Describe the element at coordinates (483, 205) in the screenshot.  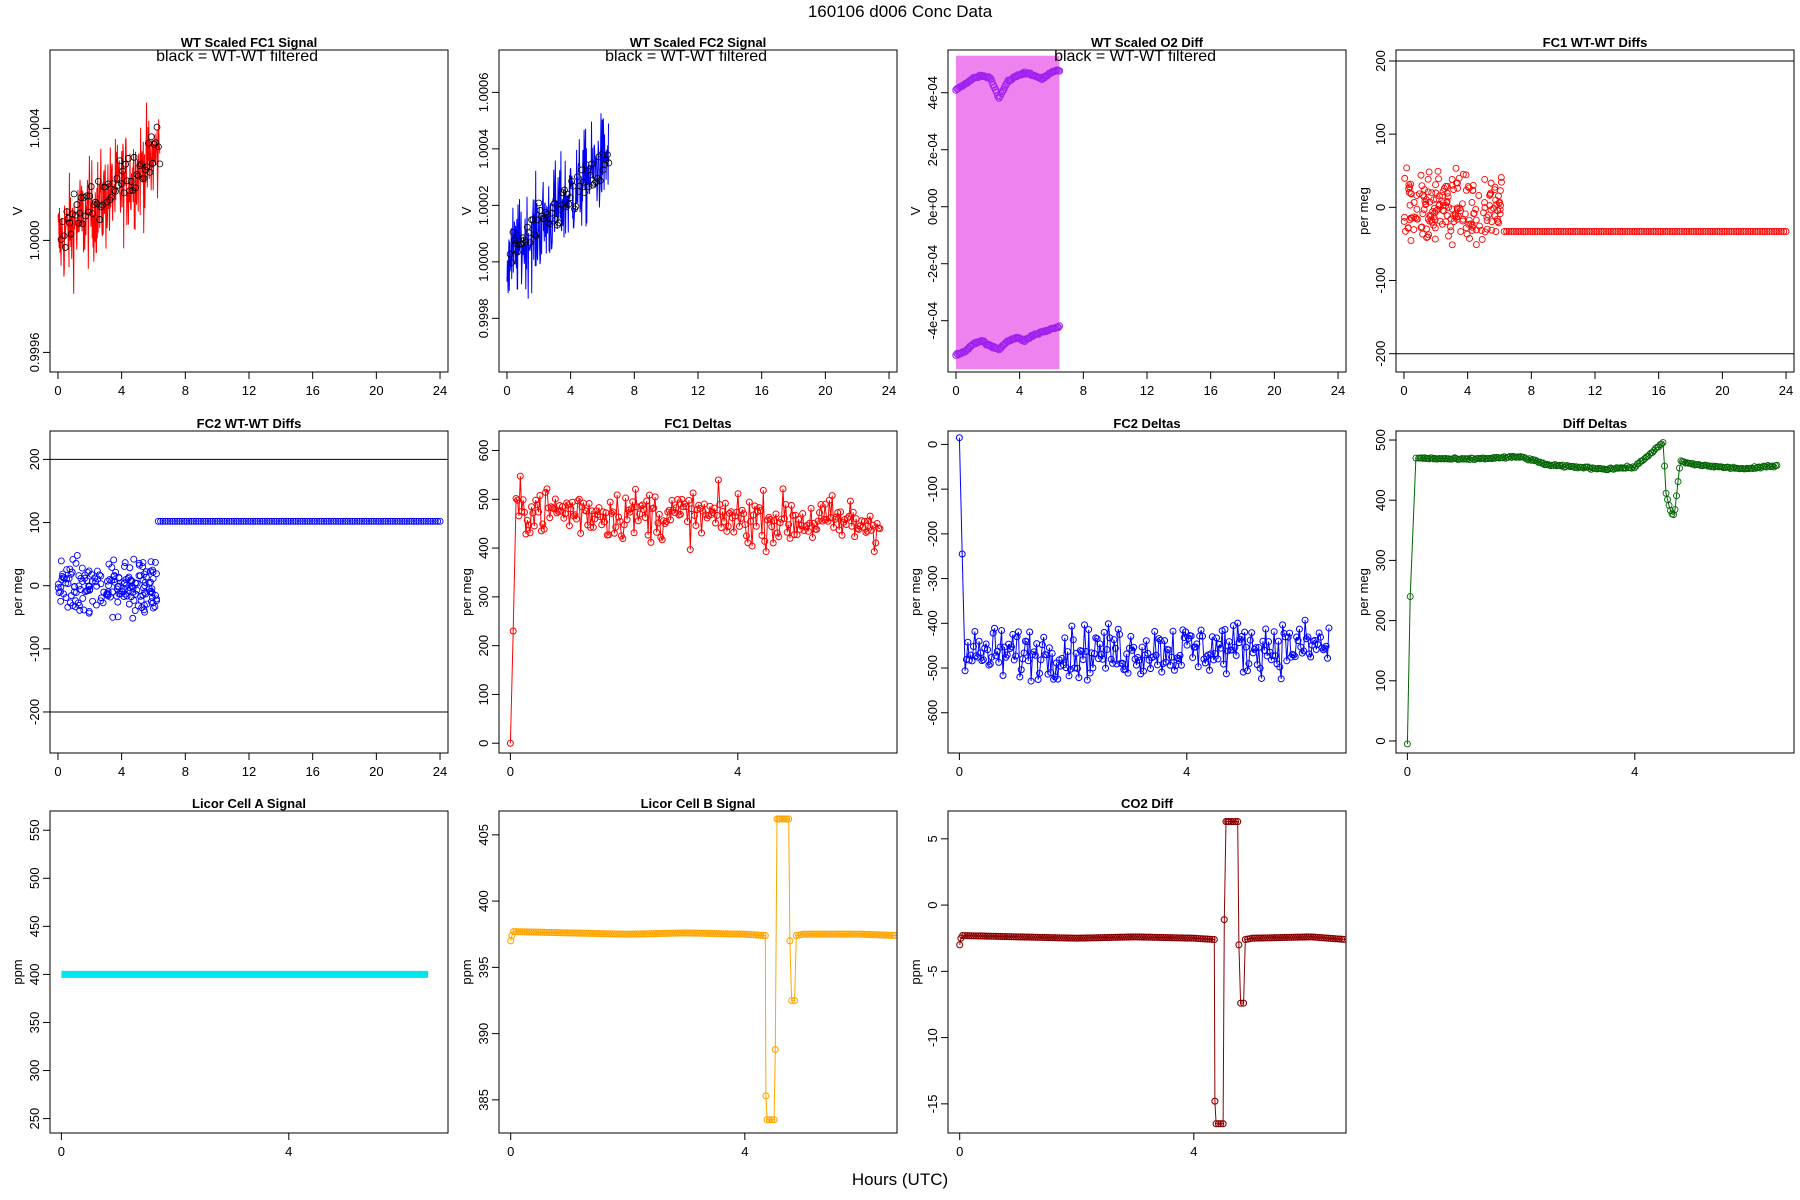
I see `panel-2-ytick-label: 1.0002` at that location.